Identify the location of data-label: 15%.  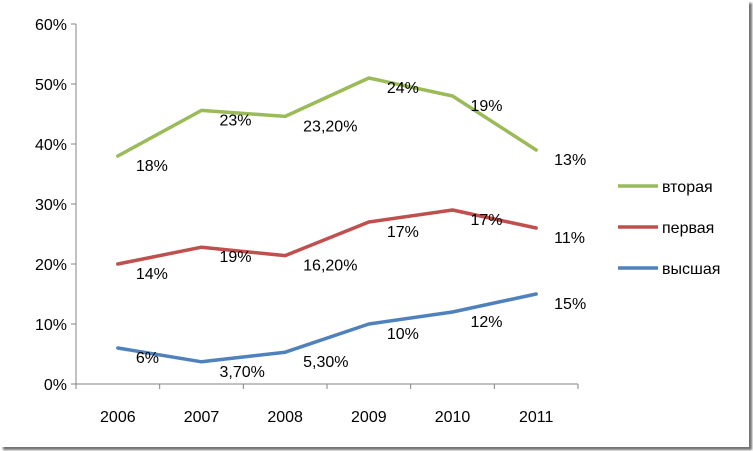
(570, 304).